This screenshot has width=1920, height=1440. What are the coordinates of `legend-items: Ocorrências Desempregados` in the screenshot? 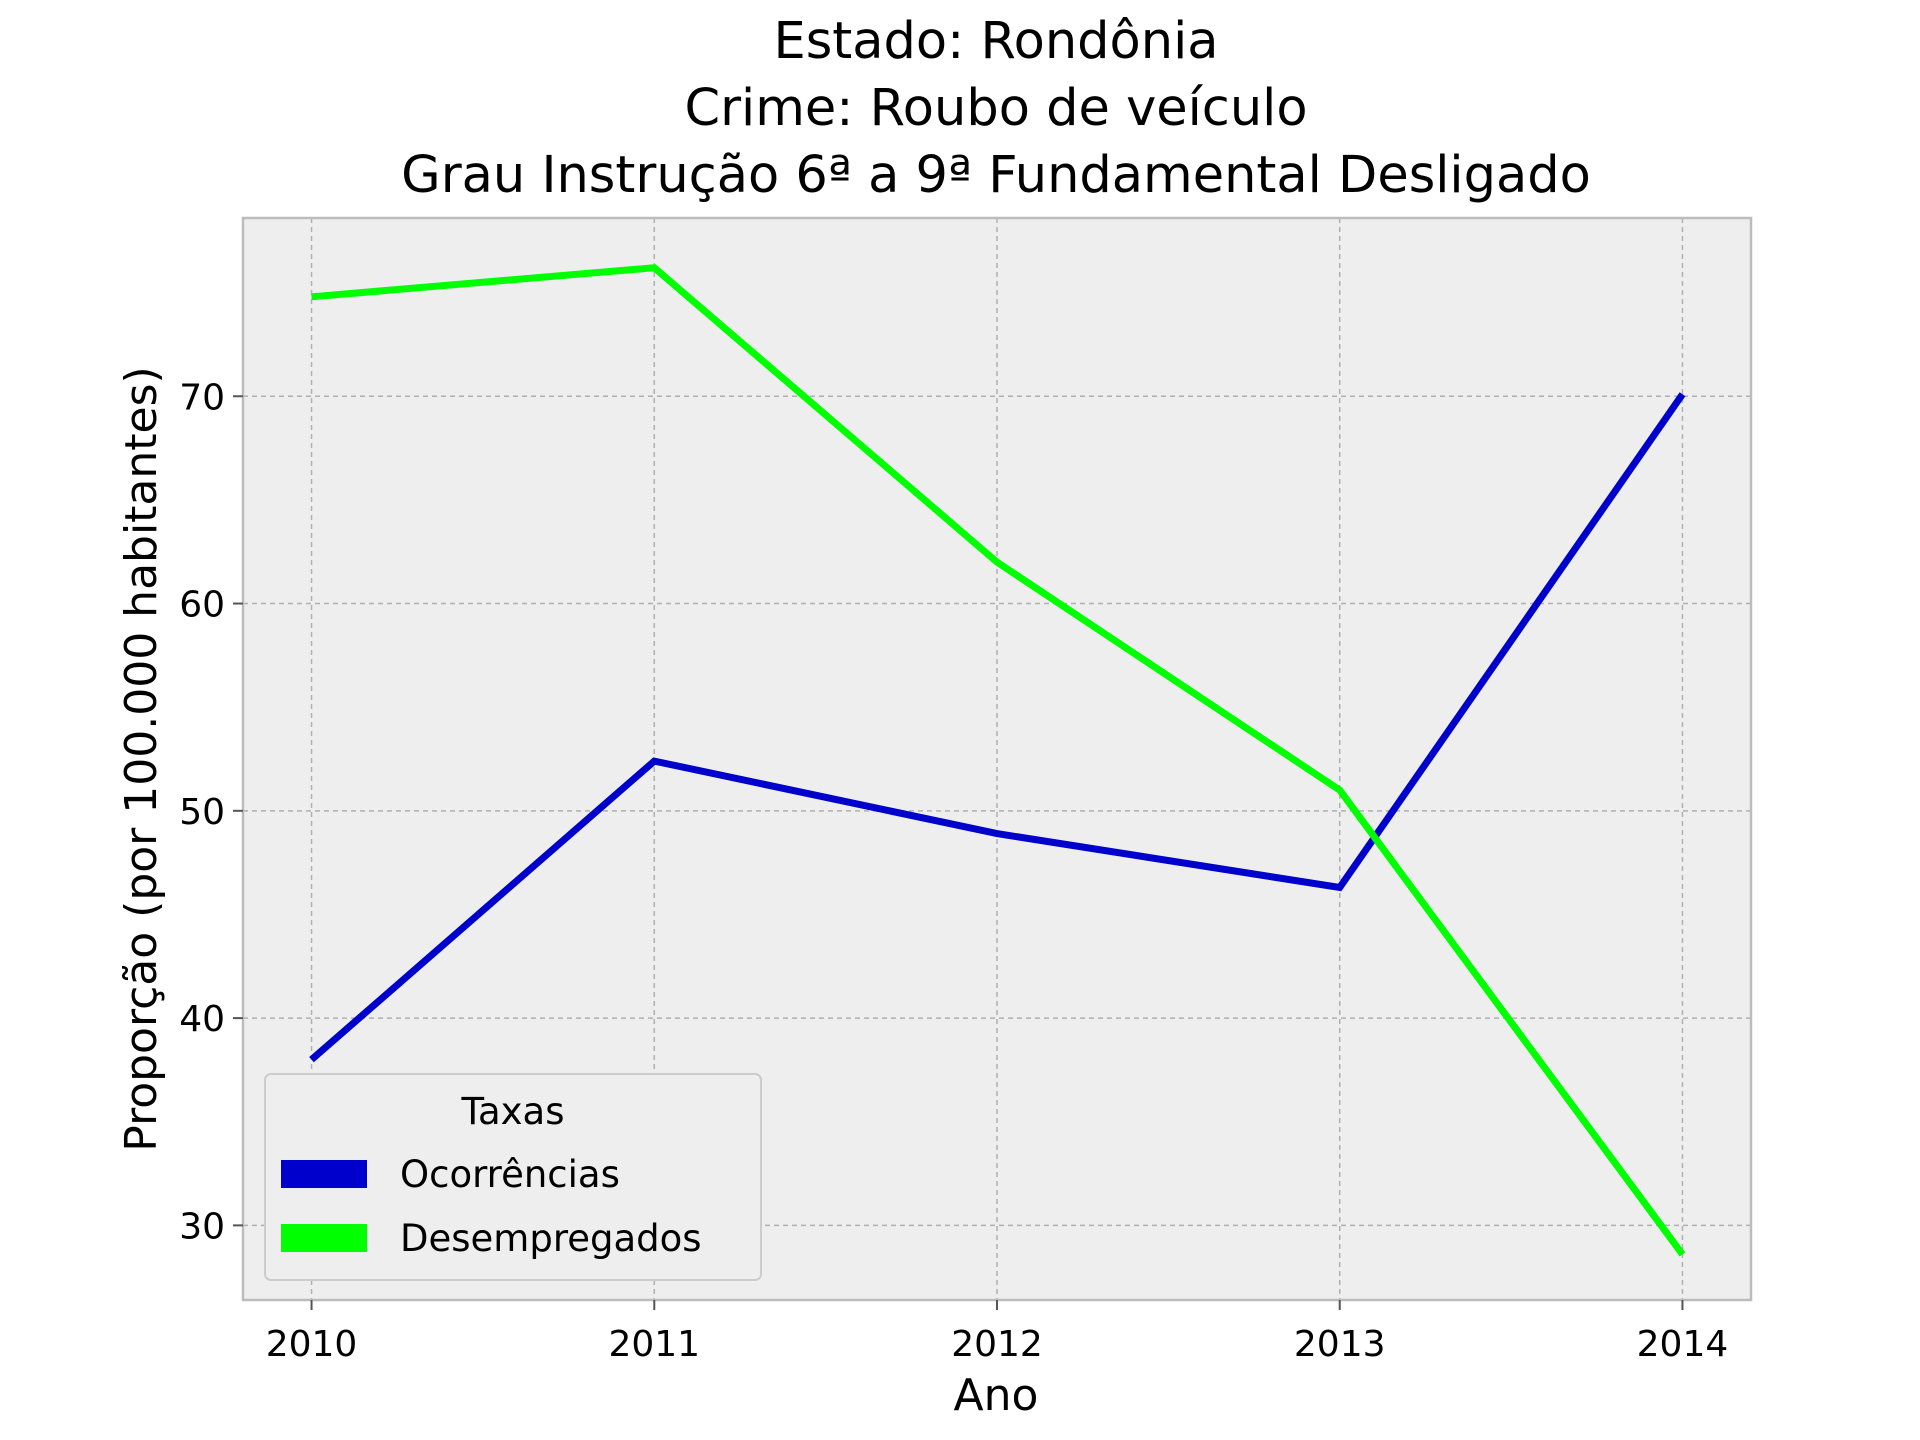 It's located at (491, 1206).